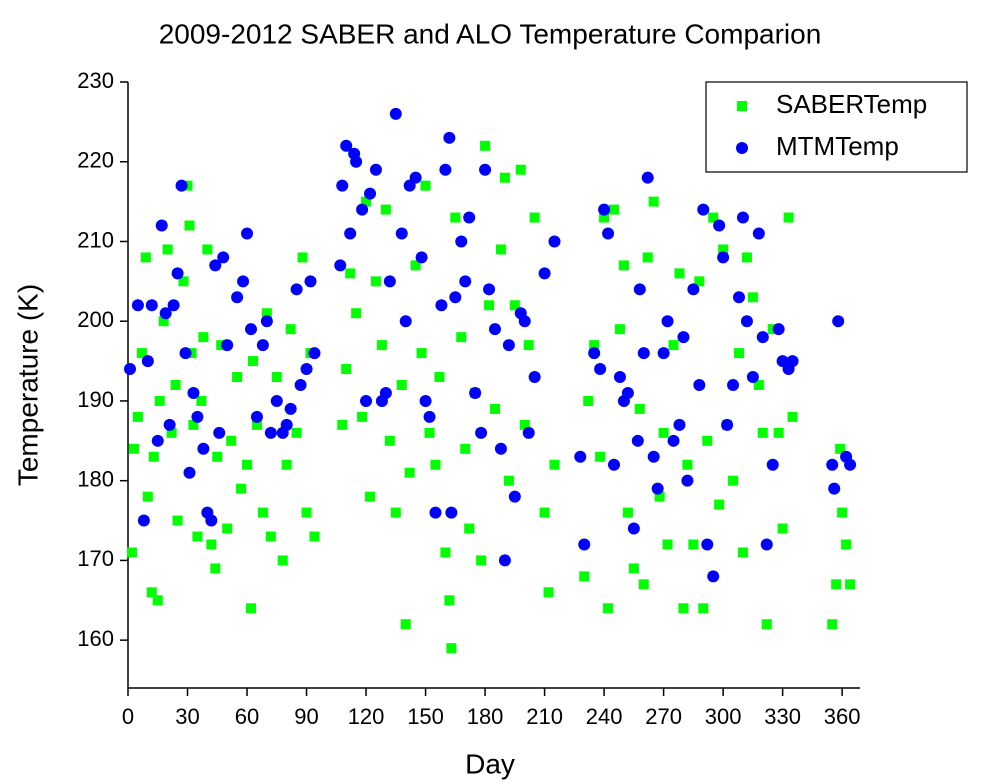 This screenshot has width=997, height=784. I want to click on x-tick-label: 180, so click(485, 716).